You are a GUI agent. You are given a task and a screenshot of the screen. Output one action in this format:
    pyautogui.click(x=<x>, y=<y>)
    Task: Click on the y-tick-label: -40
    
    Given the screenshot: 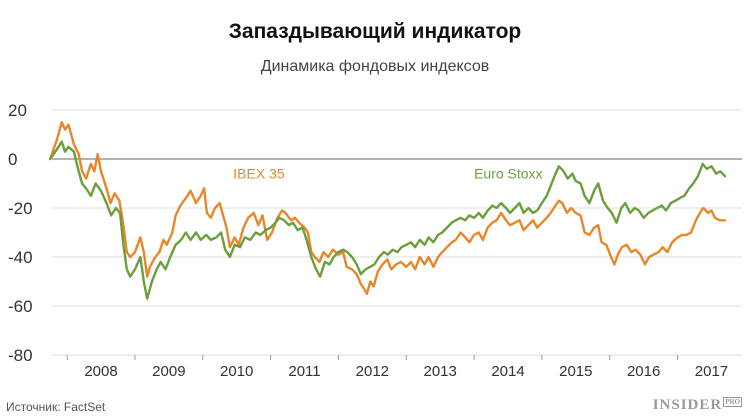 What is the action you would take?
    pyautogui.click(x=20, y=257)
    